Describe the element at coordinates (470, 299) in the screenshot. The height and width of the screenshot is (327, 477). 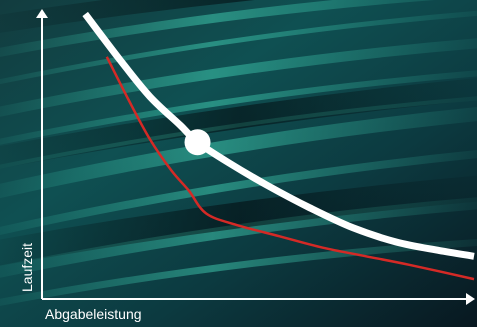
I see `x-axis-arrow-icon` at that location.